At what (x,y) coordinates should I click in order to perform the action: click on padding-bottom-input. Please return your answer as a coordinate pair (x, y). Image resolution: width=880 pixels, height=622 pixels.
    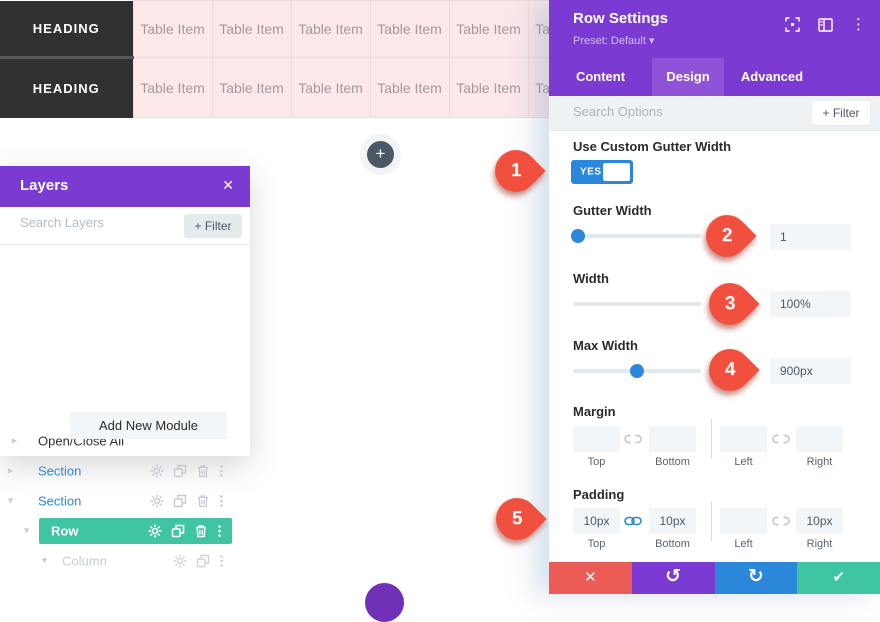
    Looking at the image, I should click on (672, 521).